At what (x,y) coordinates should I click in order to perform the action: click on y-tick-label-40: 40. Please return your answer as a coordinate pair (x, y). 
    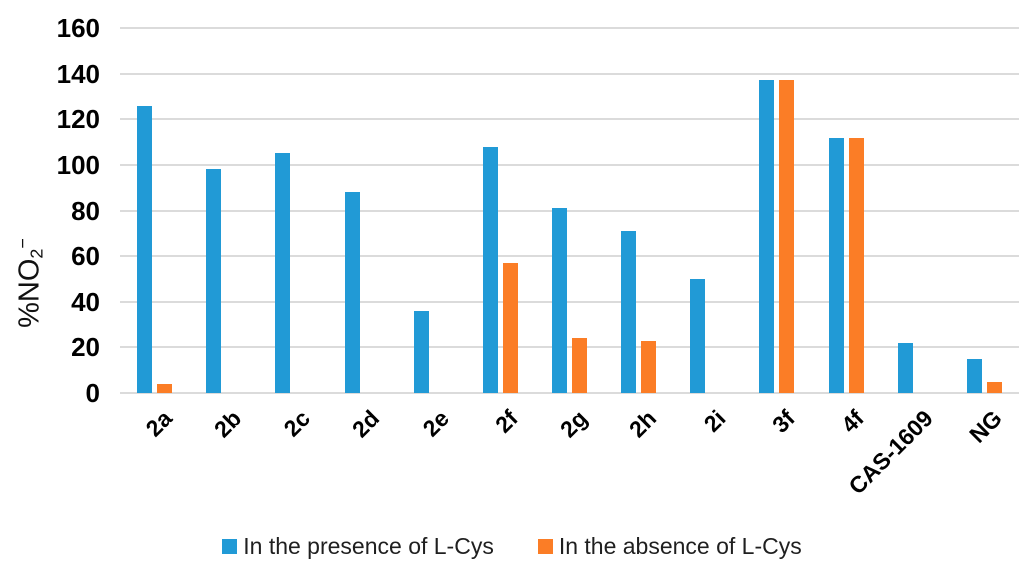
    Looking at the image, I should click on (85, 301).